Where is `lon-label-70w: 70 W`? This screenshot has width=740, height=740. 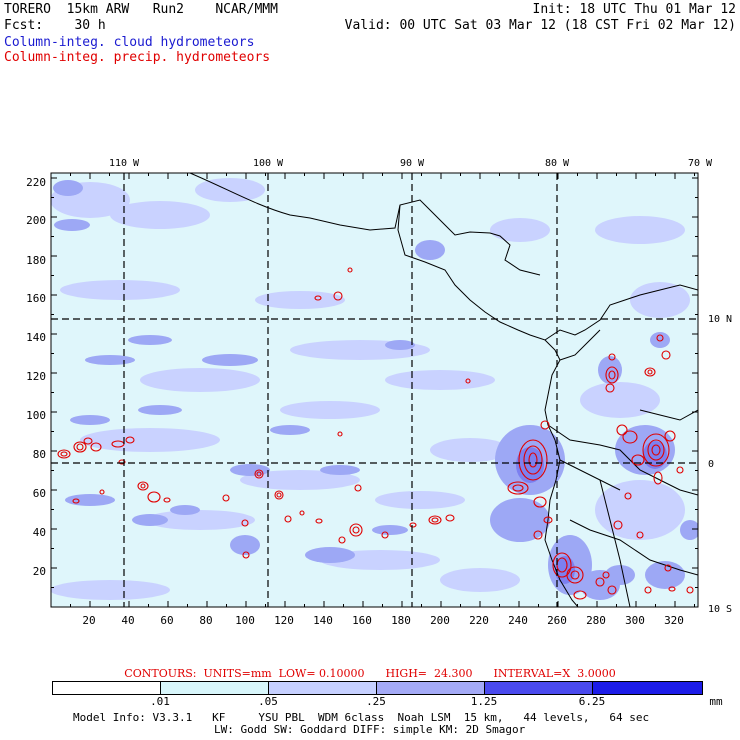
lon-label-70w: 70 W is located at coordinates (700, 163).